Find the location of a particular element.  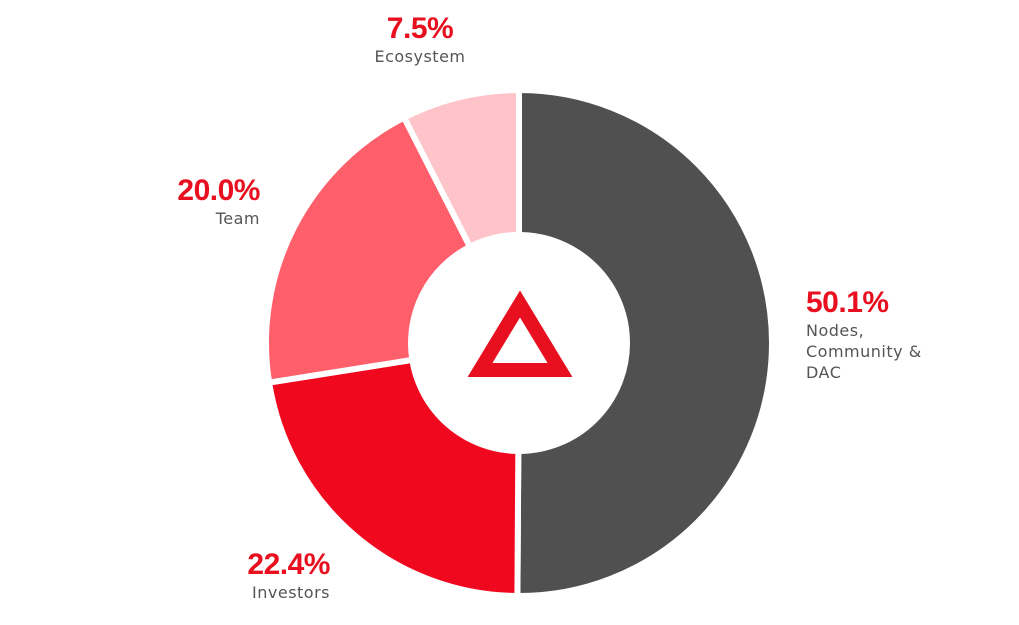

category-label: Nodes, Community & DAC is located at coordinates (864, 351).